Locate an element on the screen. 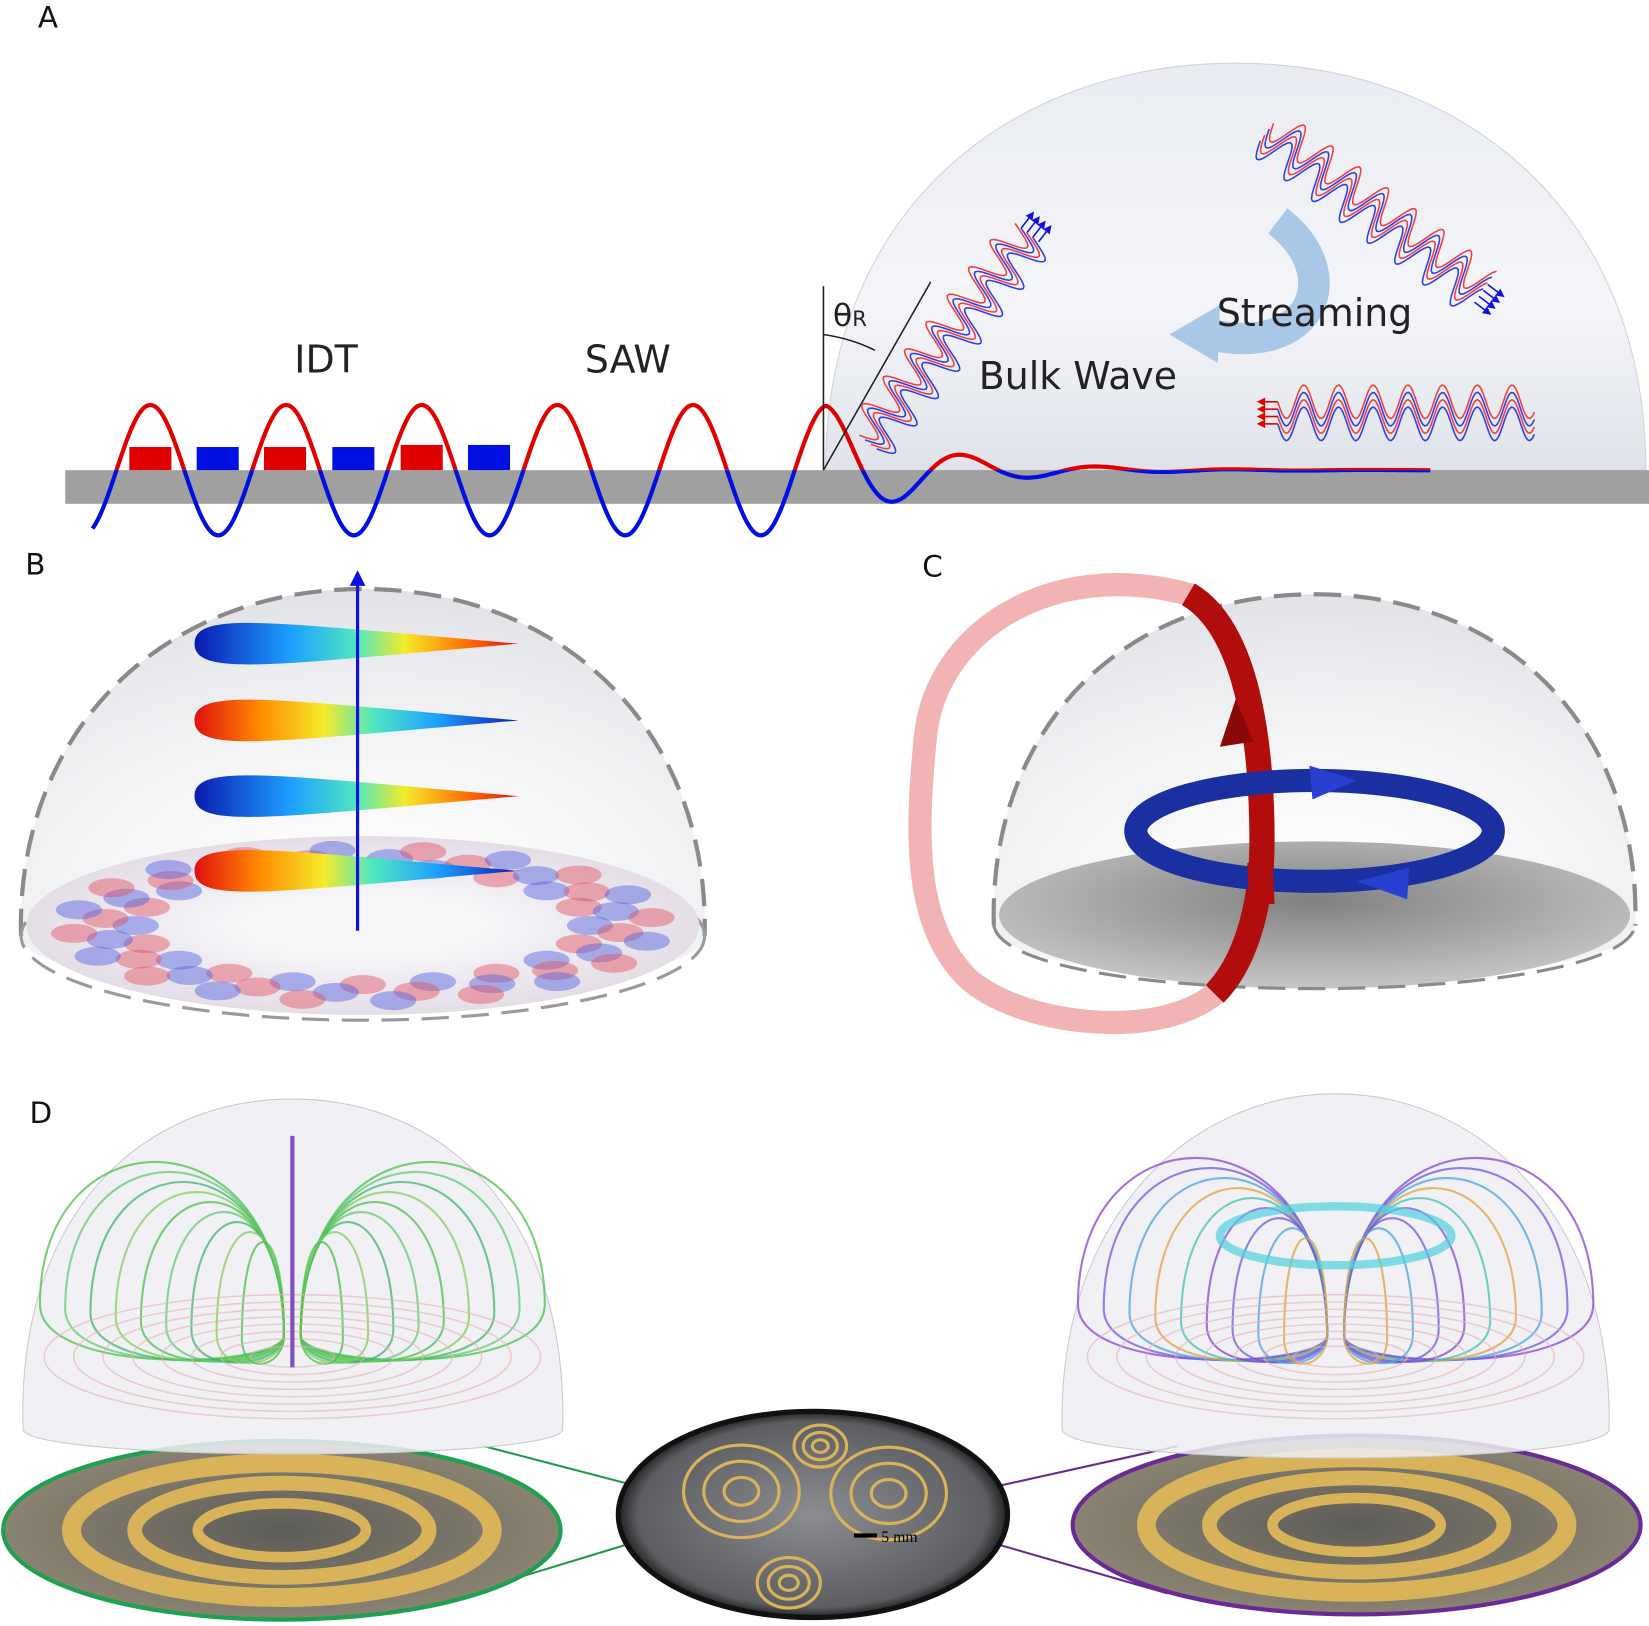 The height and width of the screenshot is (1626, 1649). substrate is located at coordinates (857, 487).